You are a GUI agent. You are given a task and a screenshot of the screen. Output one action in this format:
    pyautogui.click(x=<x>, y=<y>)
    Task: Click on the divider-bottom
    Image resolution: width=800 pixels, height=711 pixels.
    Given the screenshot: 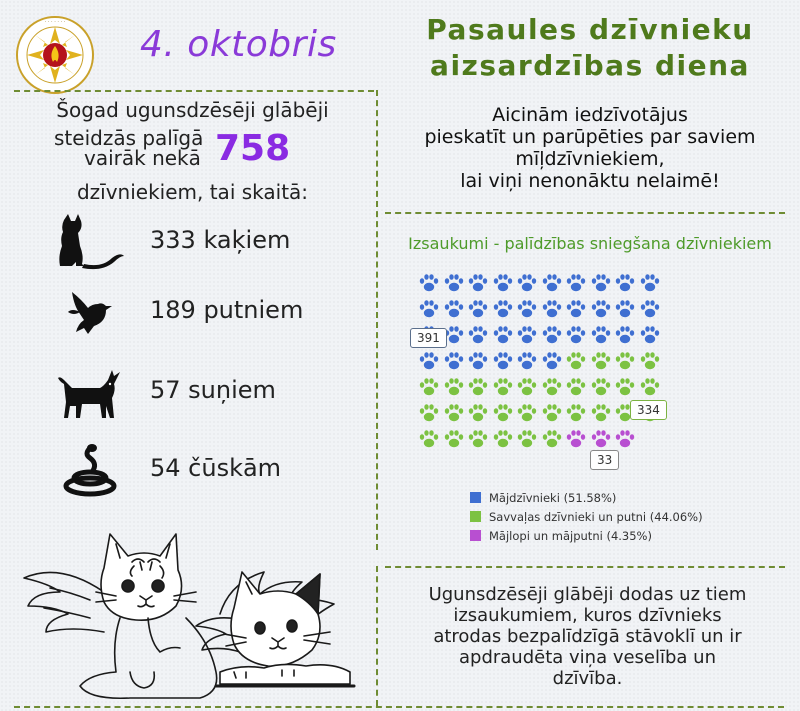 What is the action you would take?
    pyautogui.click(x=399, y=707)
    